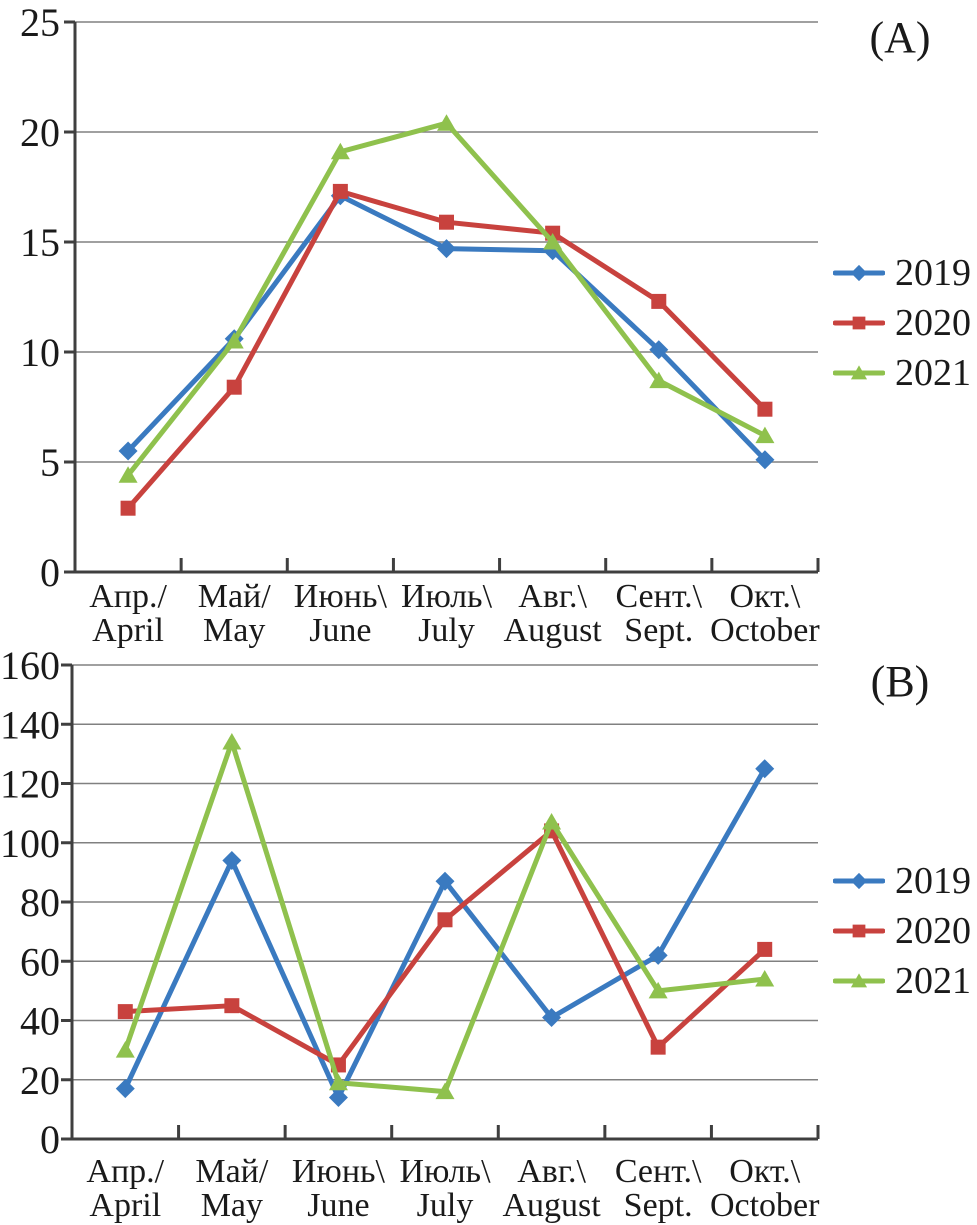 The image size is (977, 1225). I want to click on legend-b: 2019 2020 2021, so click(902, 931).